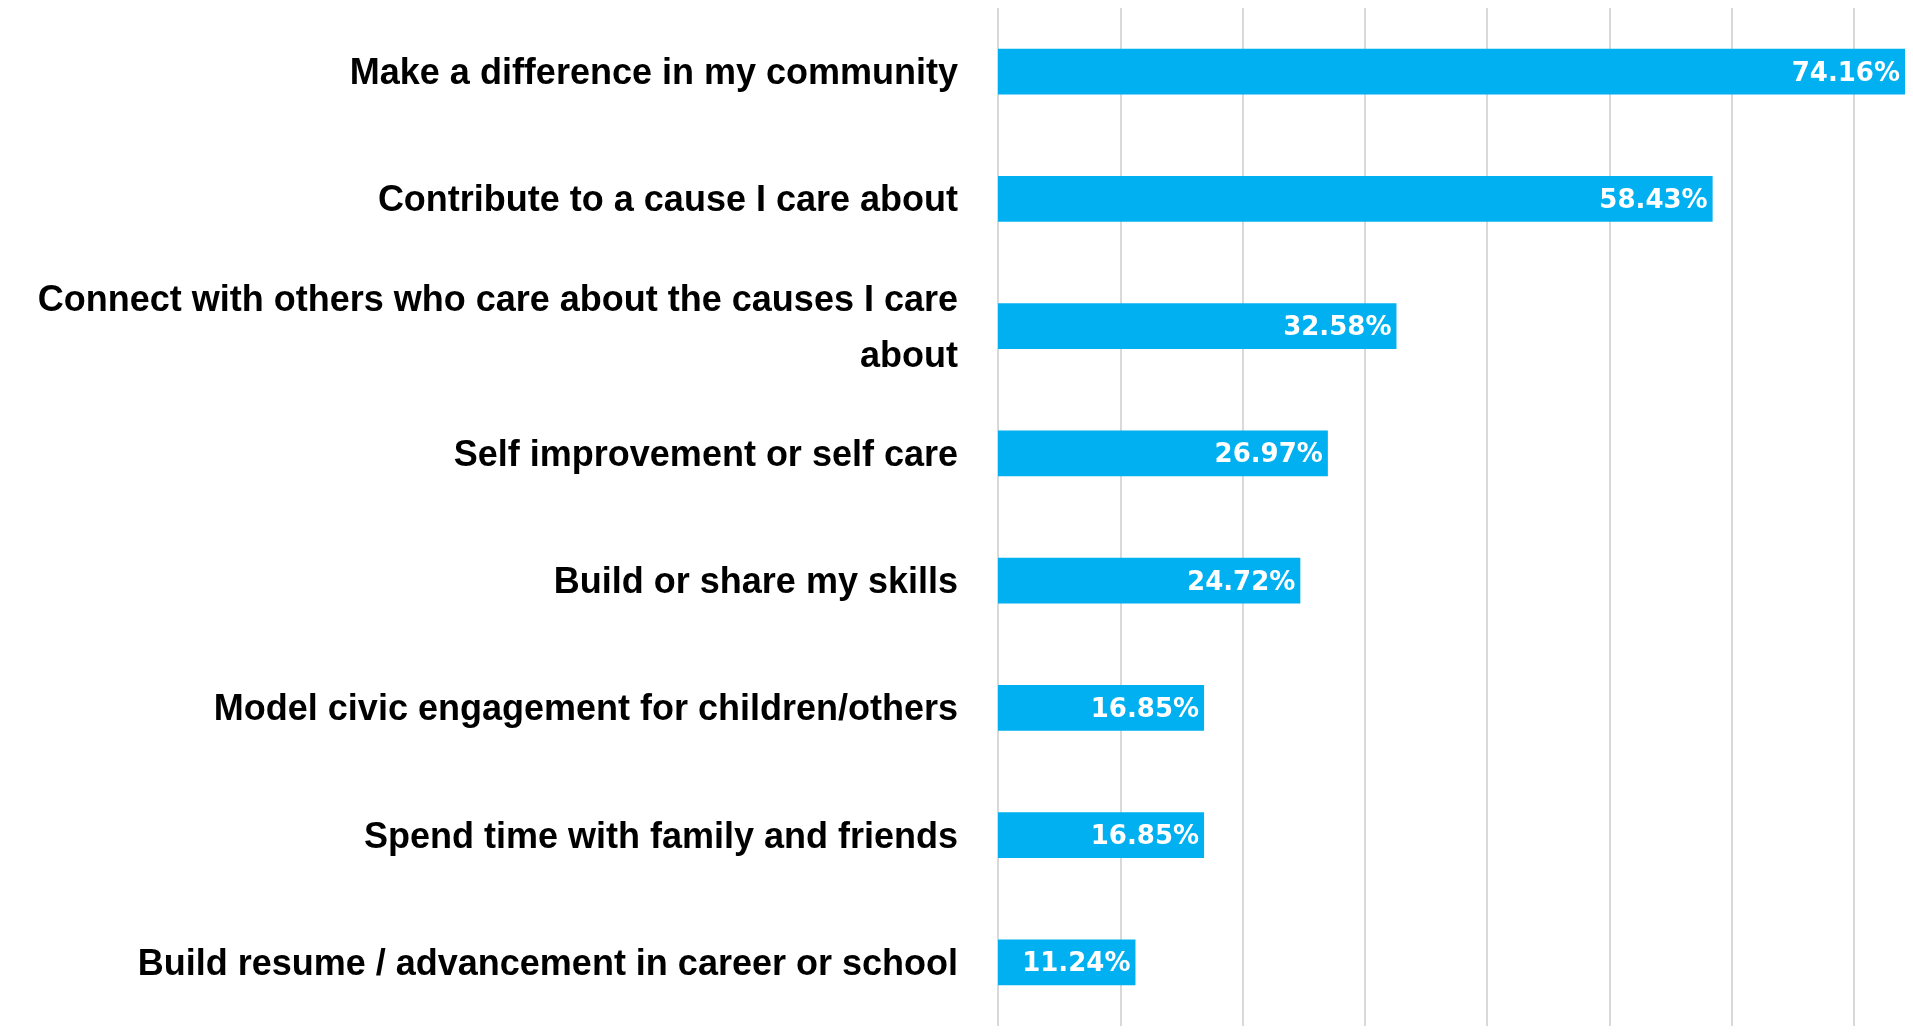 This screenshot has height=1034, width=1913. What do you see at coordinates (1653, 198) in the screenshot?
I see `data-label: 58.43%` at bounding box center [1653, 198].